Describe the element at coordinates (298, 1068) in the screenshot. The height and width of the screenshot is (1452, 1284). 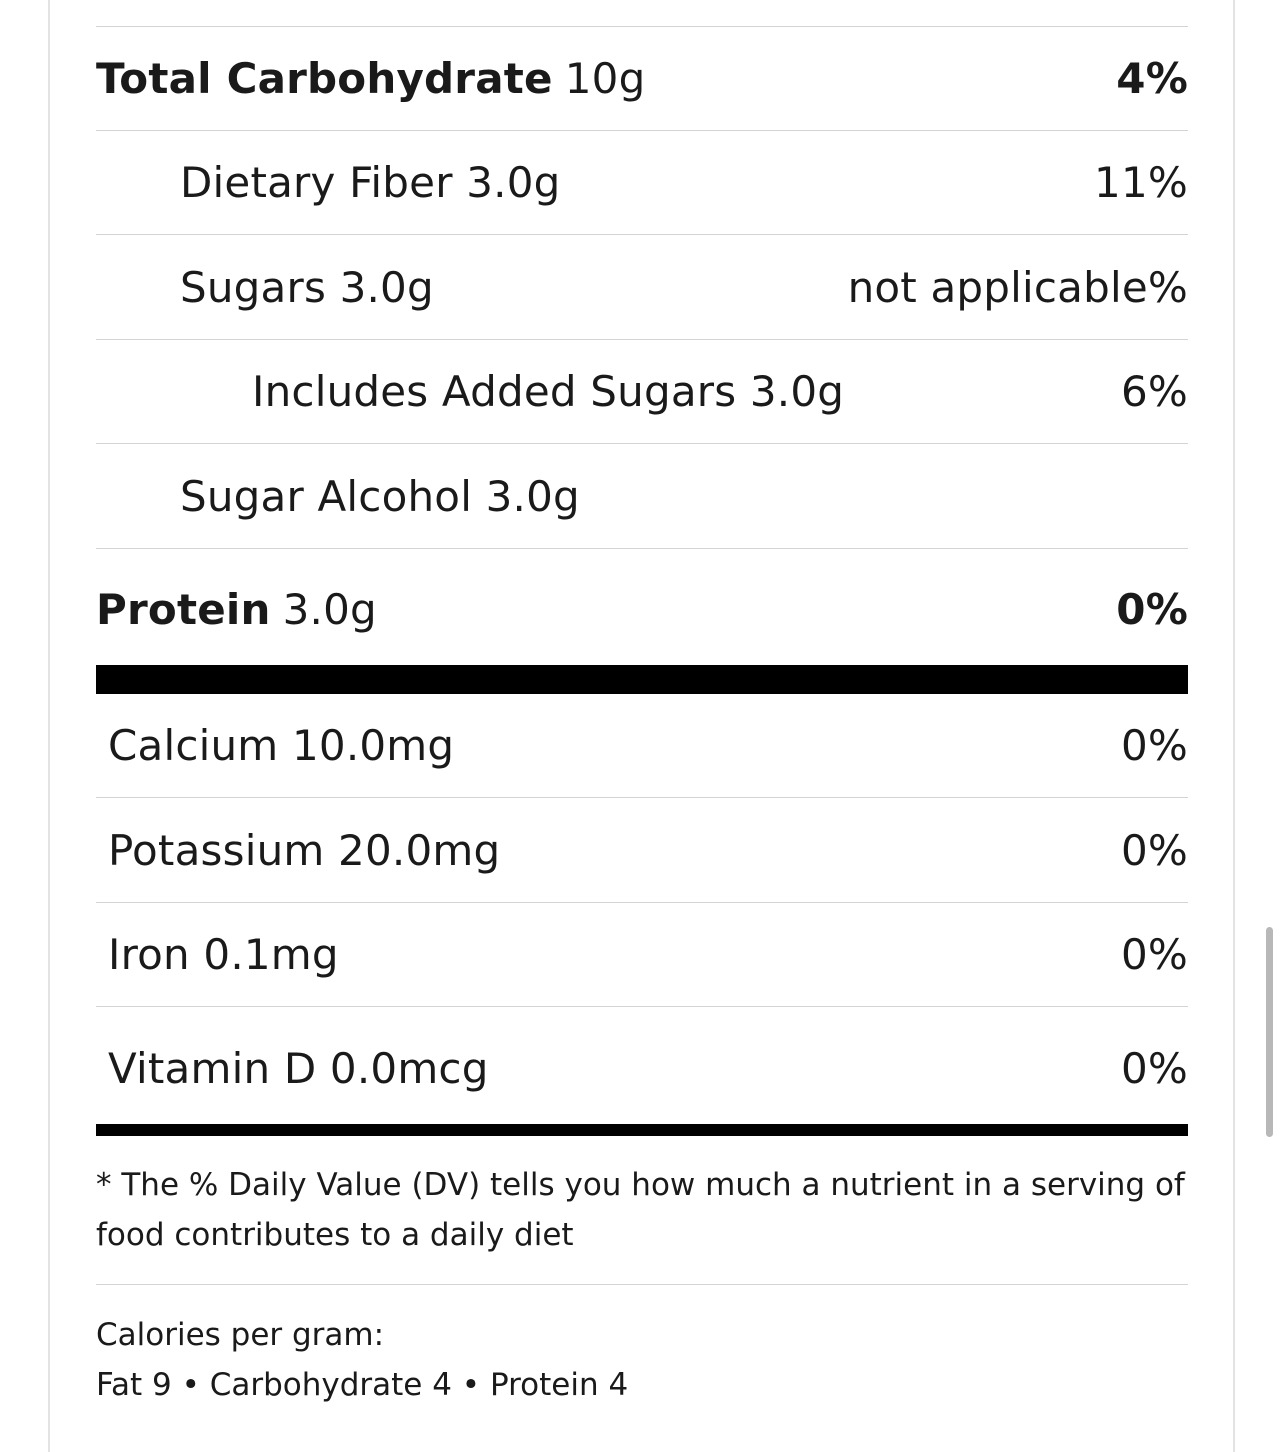
I see `vitamin-name: Vitamin D 0.0mcg` at that location.